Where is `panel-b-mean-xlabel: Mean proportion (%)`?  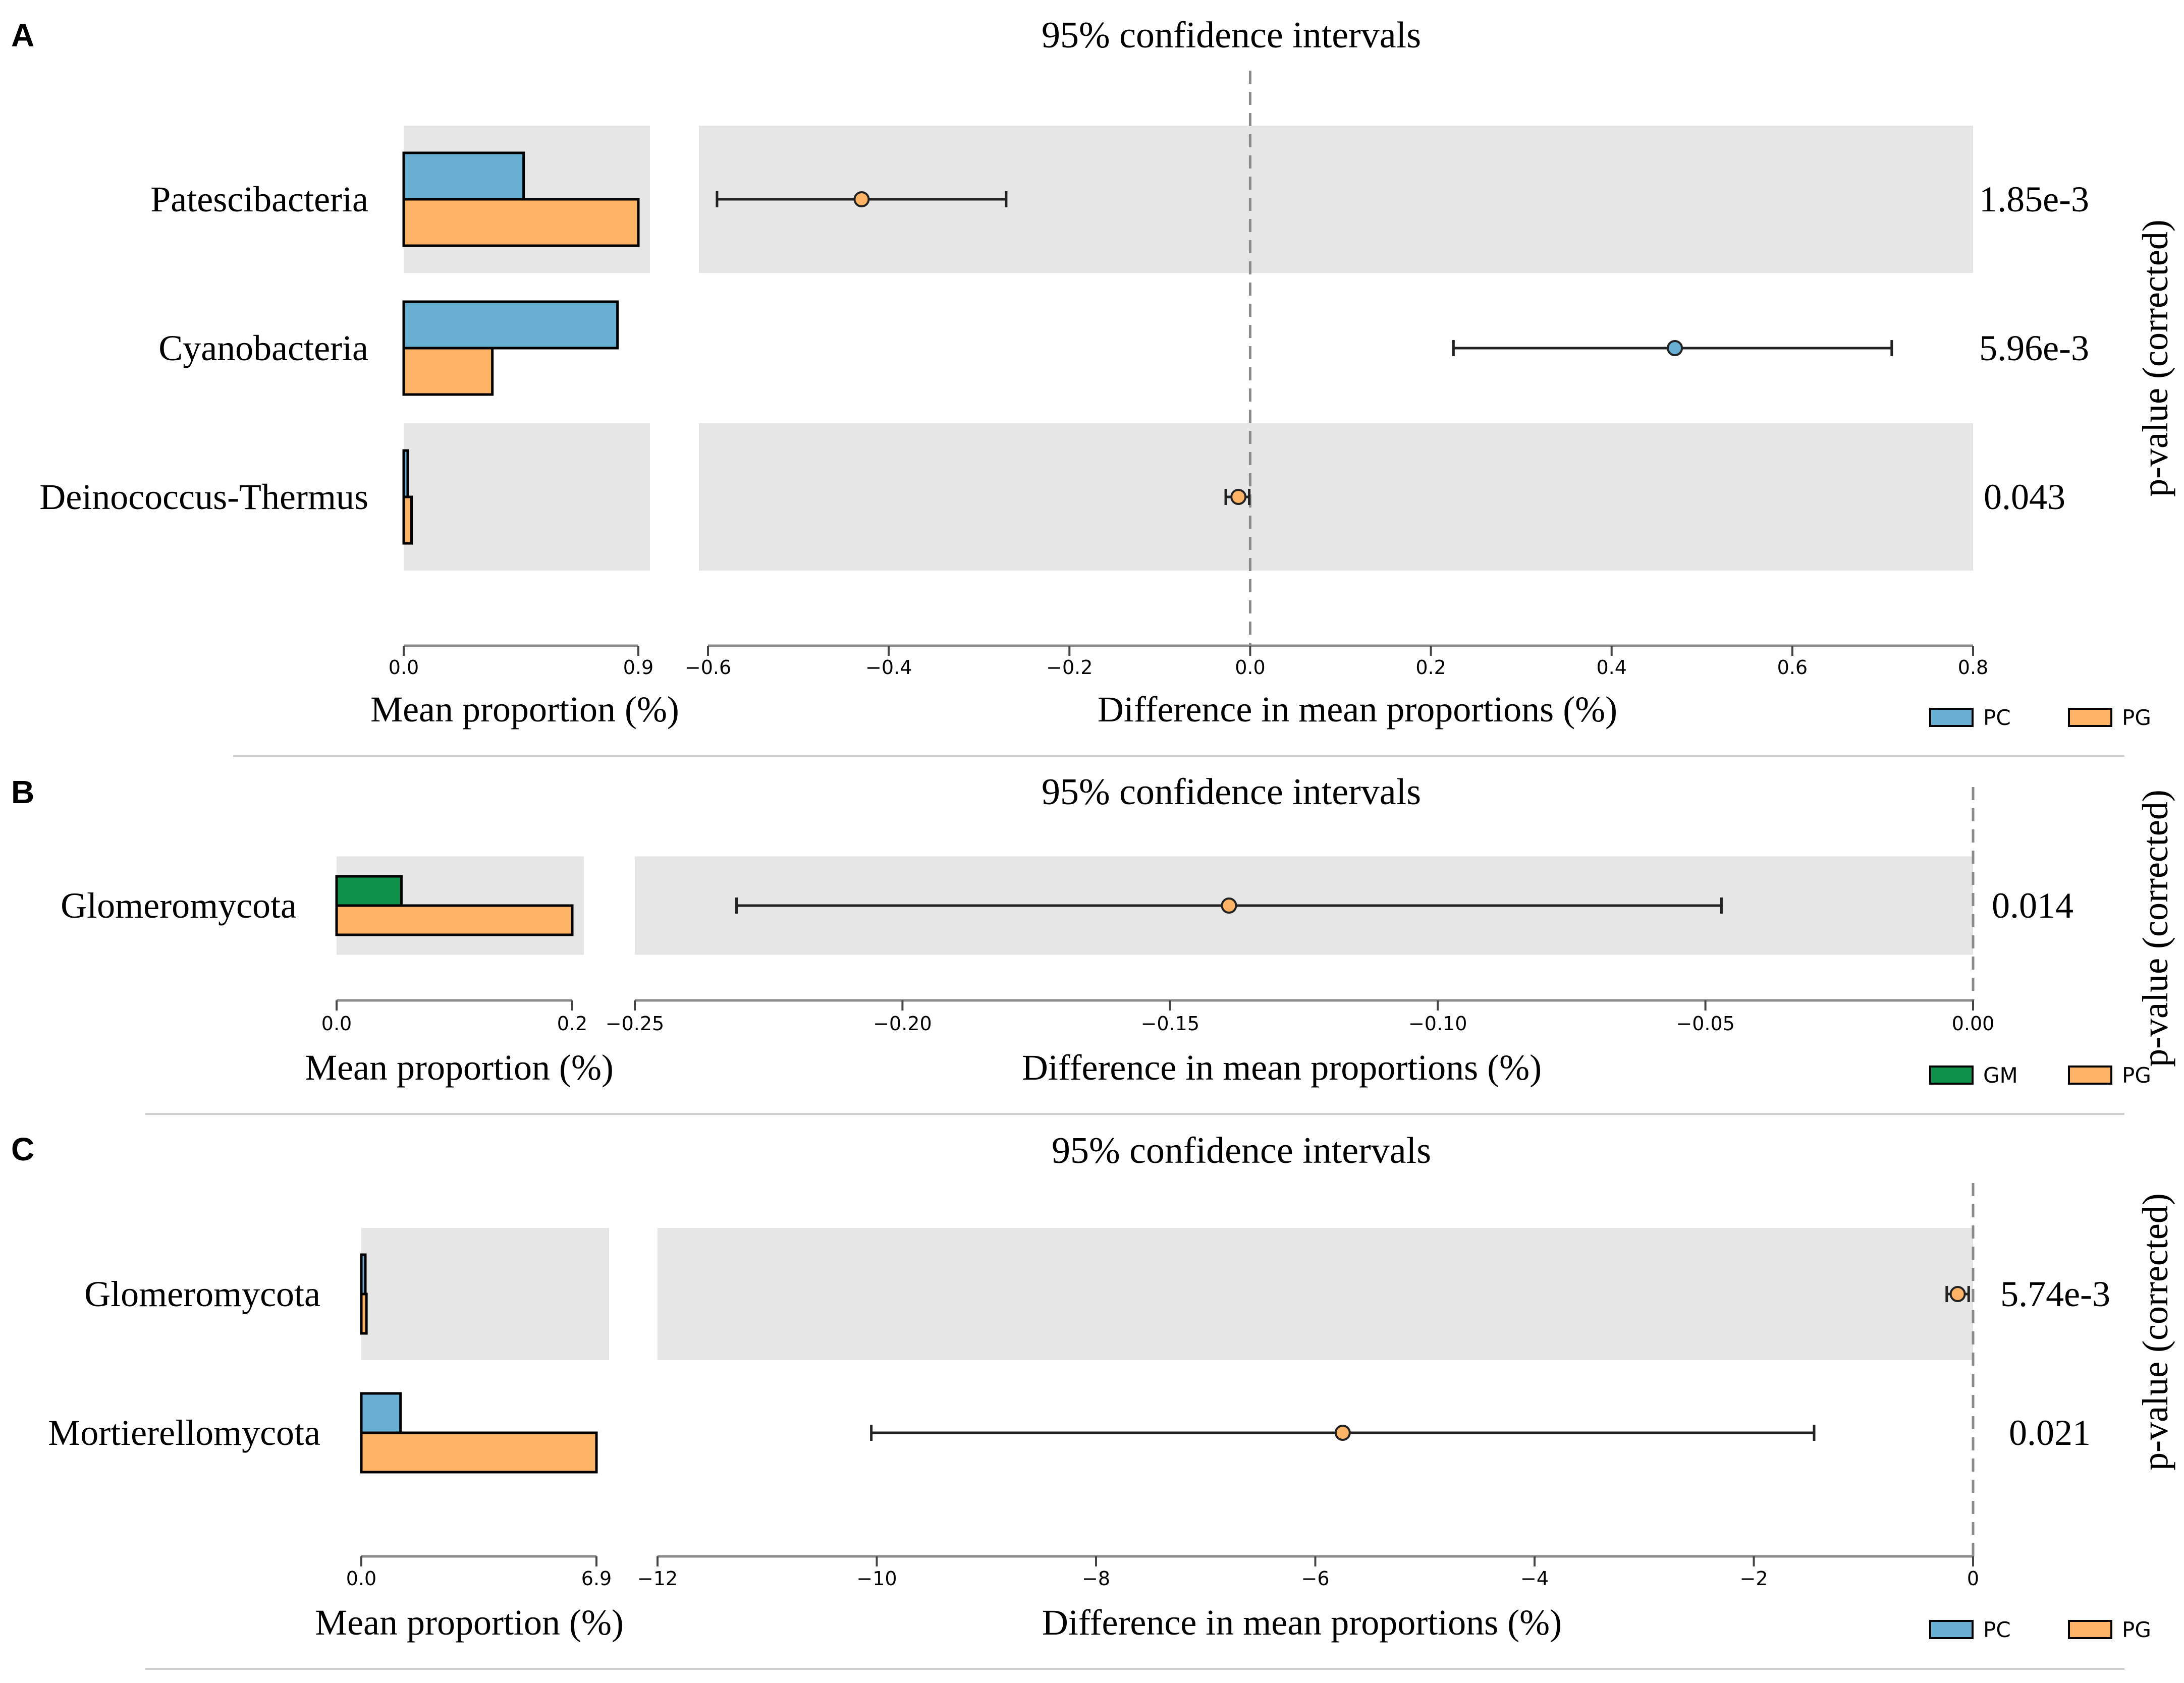
panel-b-mean-xlabel: Mean proportion (%) is located at coordinates (459, 1067).